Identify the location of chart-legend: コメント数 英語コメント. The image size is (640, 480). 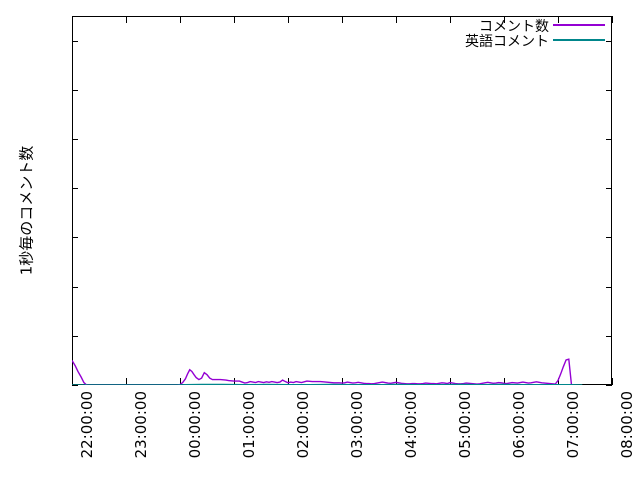
(526, 33).